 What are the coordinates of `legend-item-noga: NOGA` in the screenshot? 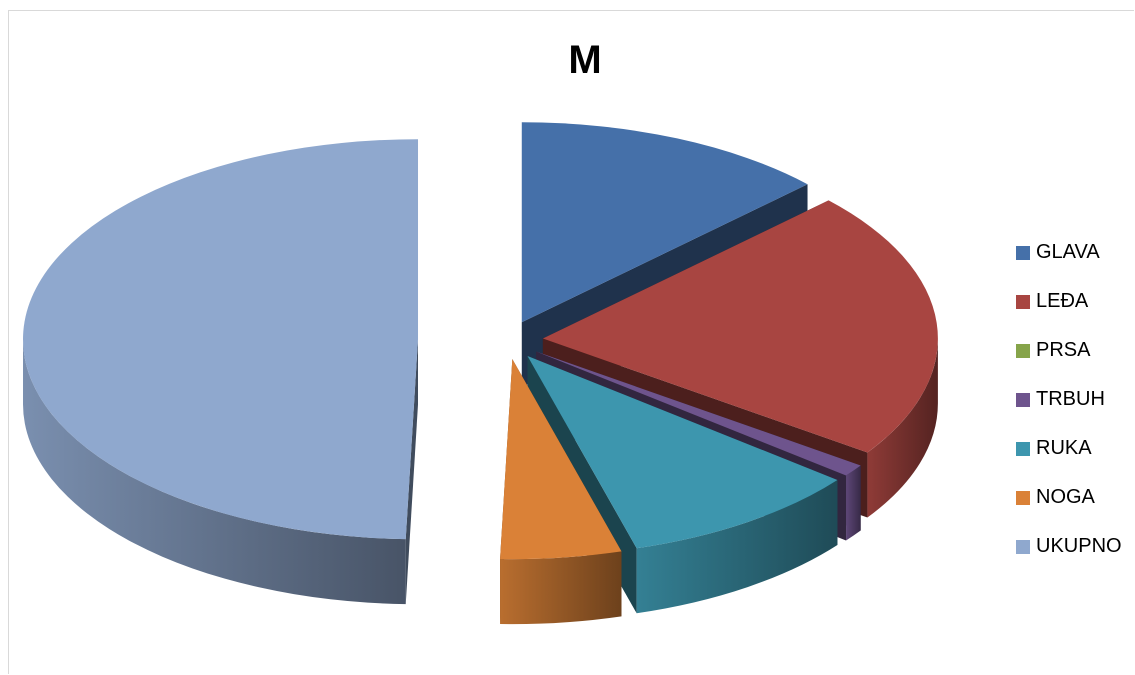 It's located at (1075, 497).